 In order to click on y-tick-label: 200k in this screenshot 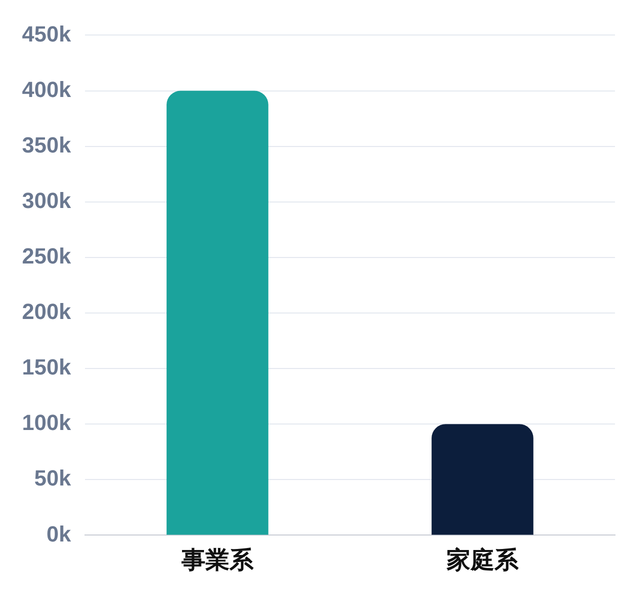, I will do `click(47, 311)`.